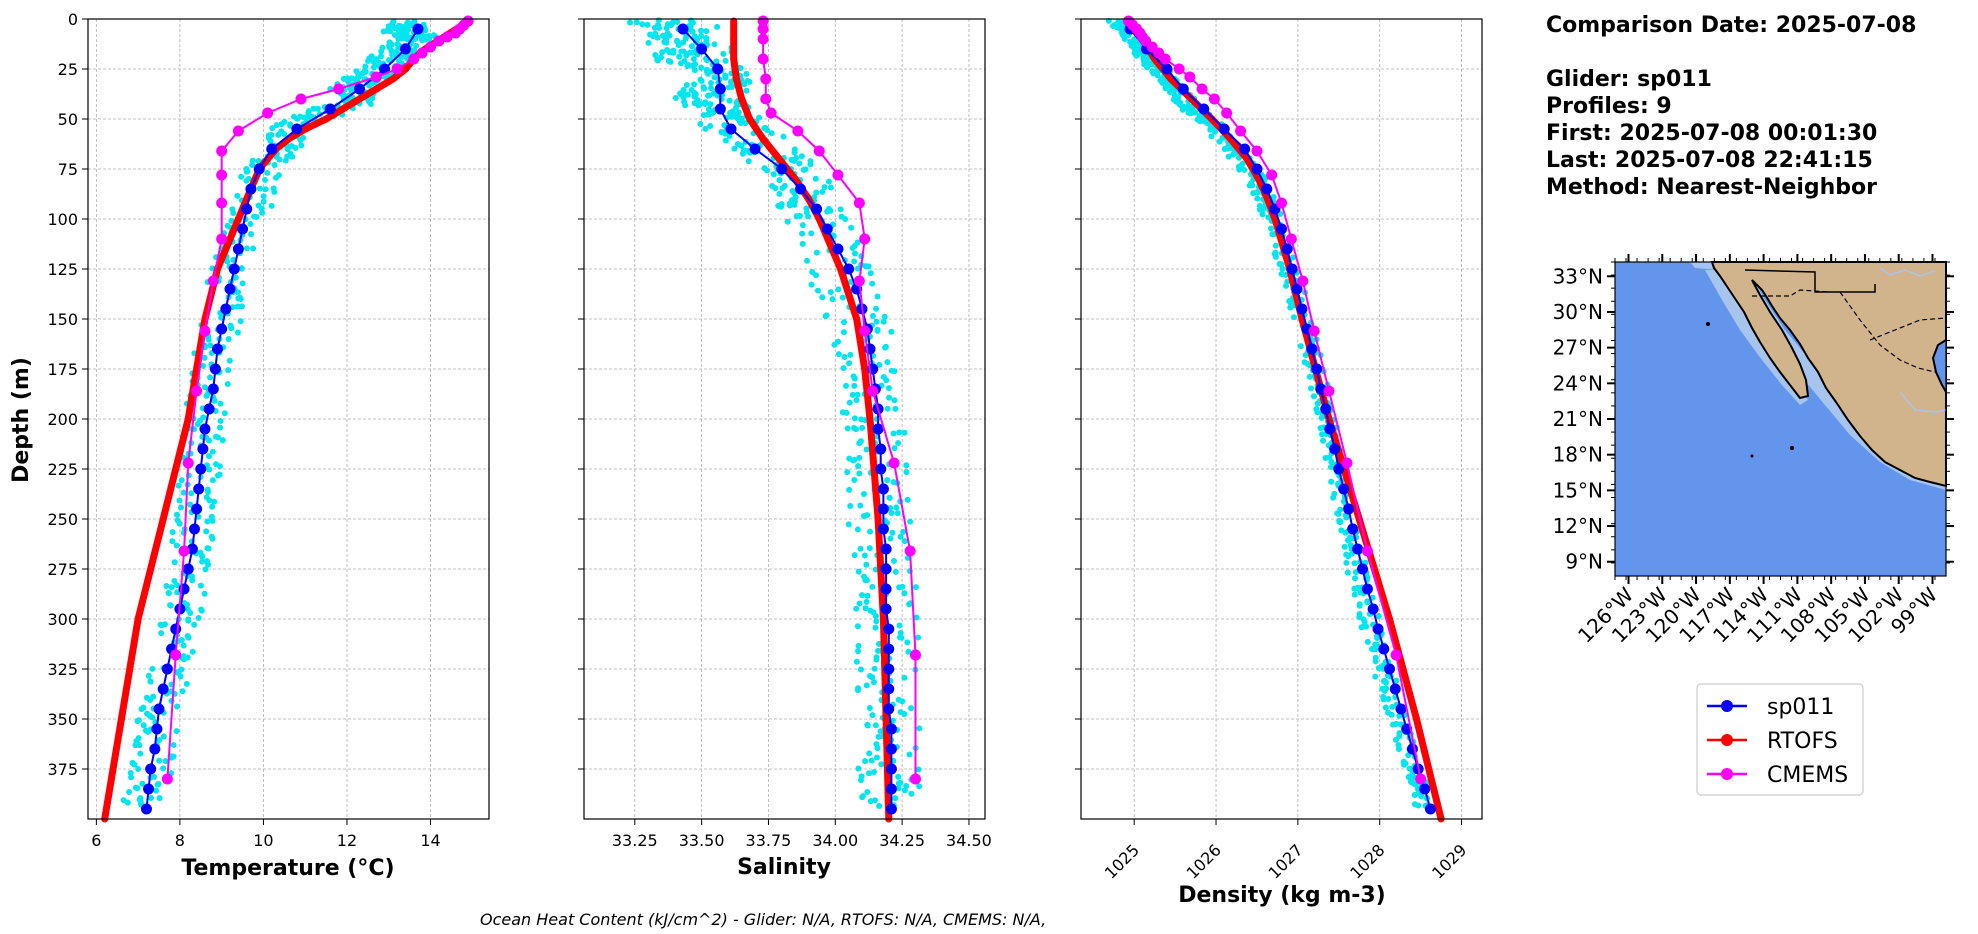 The height and width of the screenshot is (934, 1978). I want to click on map-lat-label: 12°N, so click(1578, 526).